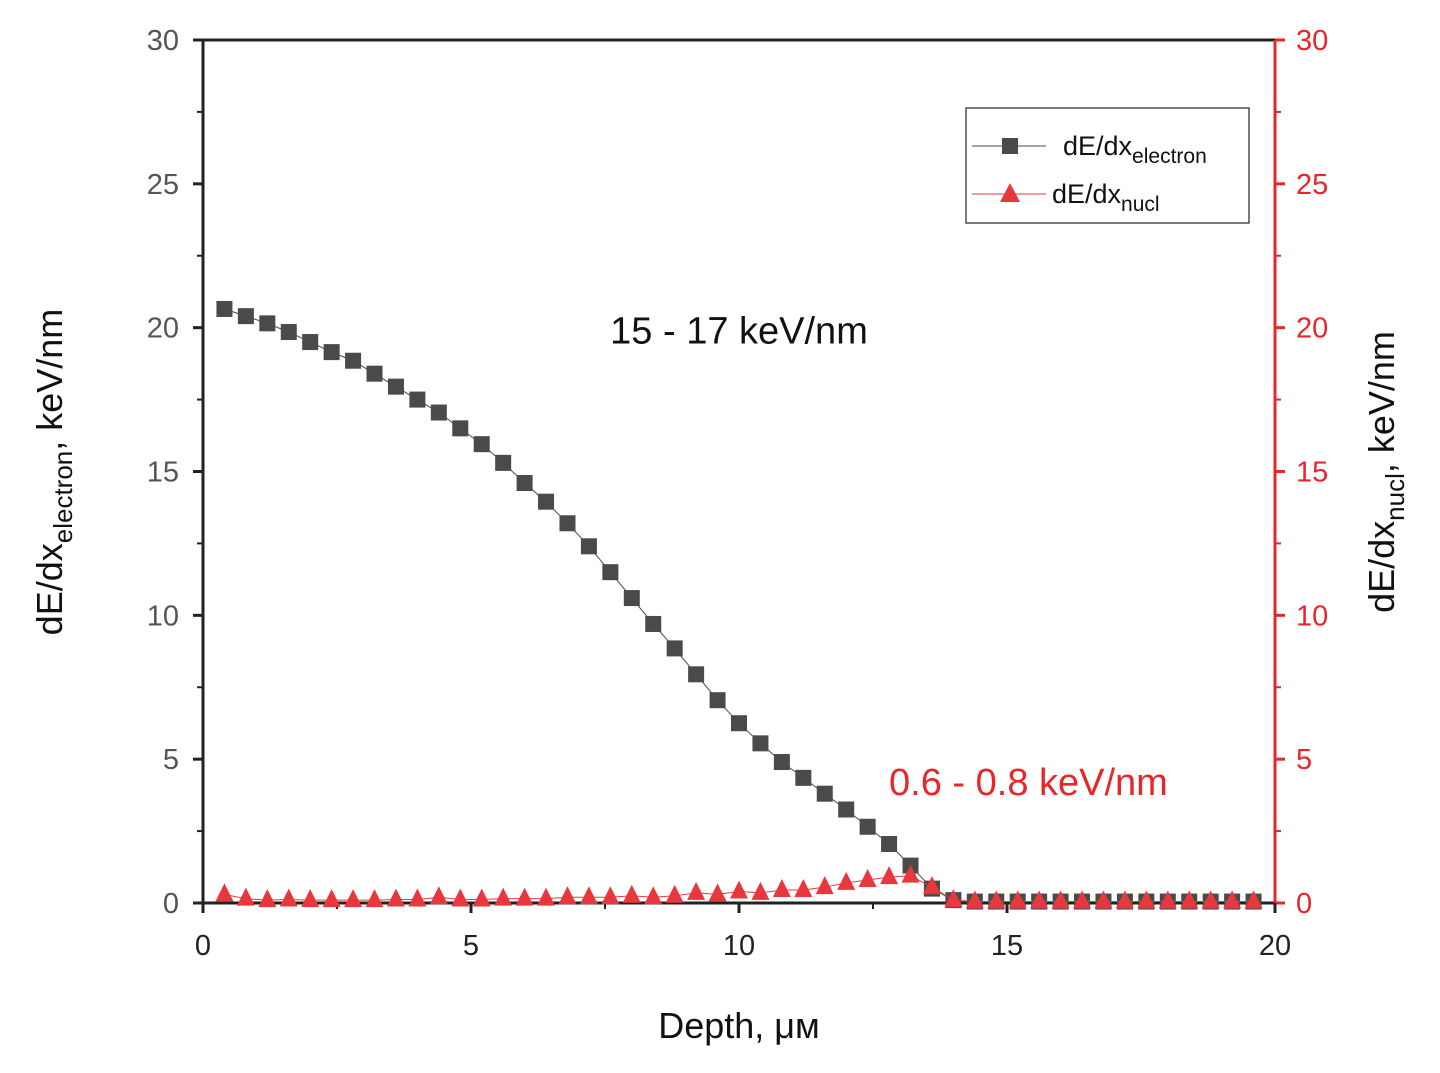  I want to click on legend-marker-nucl, so click(1010, 192).